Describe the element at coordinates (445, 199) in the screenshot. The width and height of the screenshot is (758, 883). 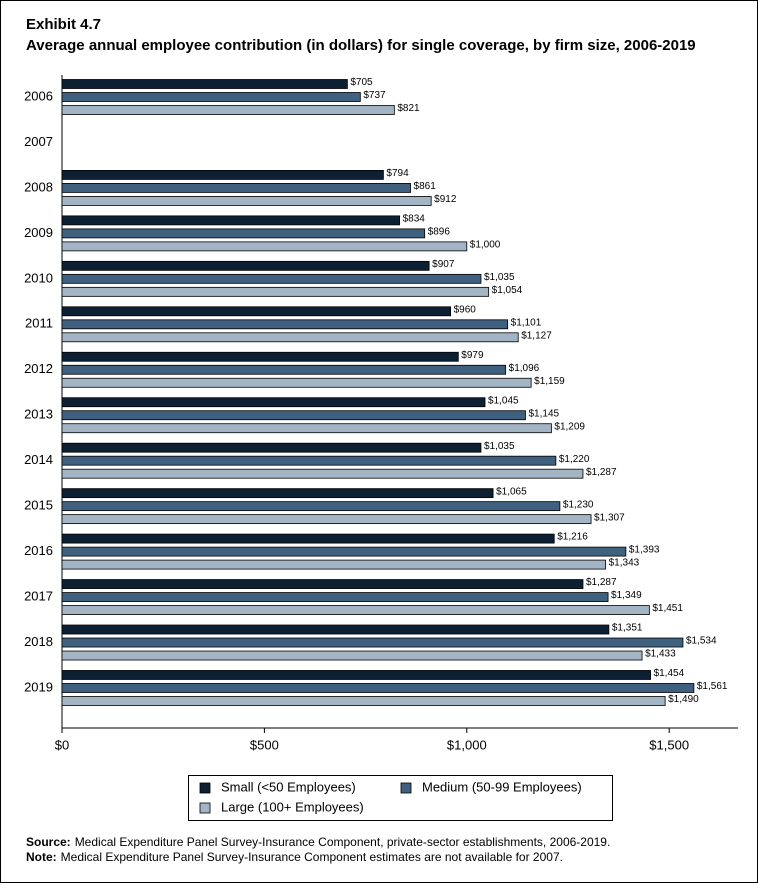
I see `value-label: $912` at that location.